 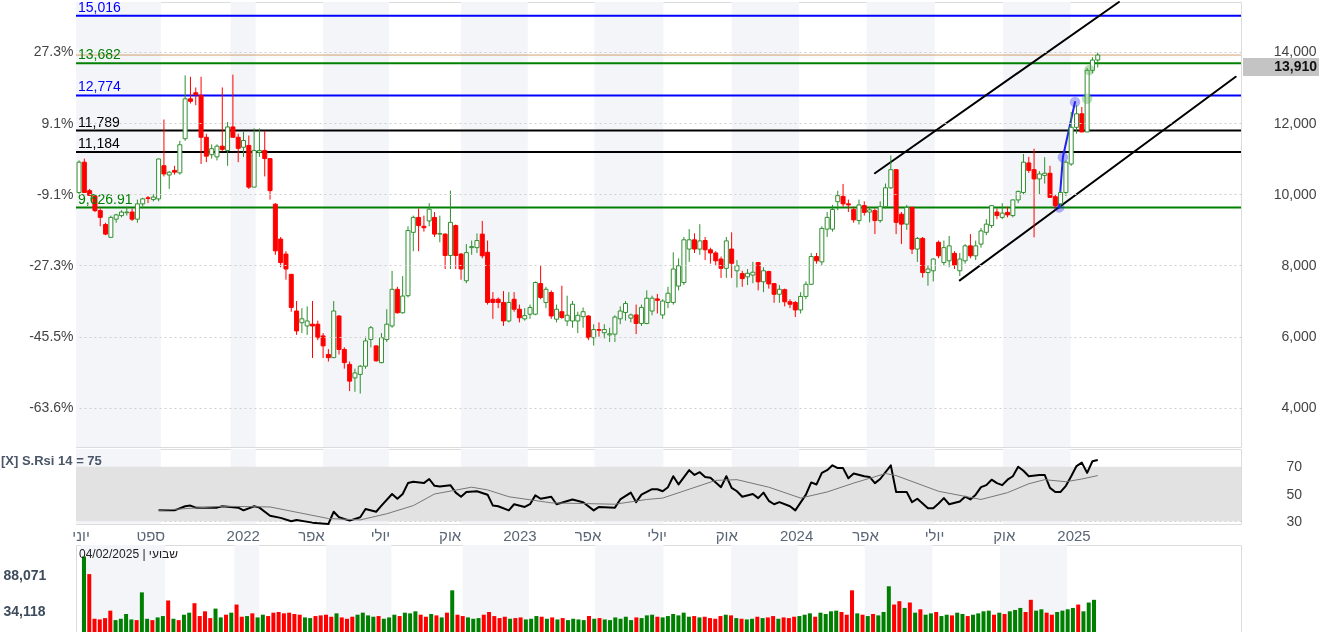 What do you see at coordinates (24, 611) in the screenshot?
I see `y-tick-label: 34,118` at bounding box center [24, 611].